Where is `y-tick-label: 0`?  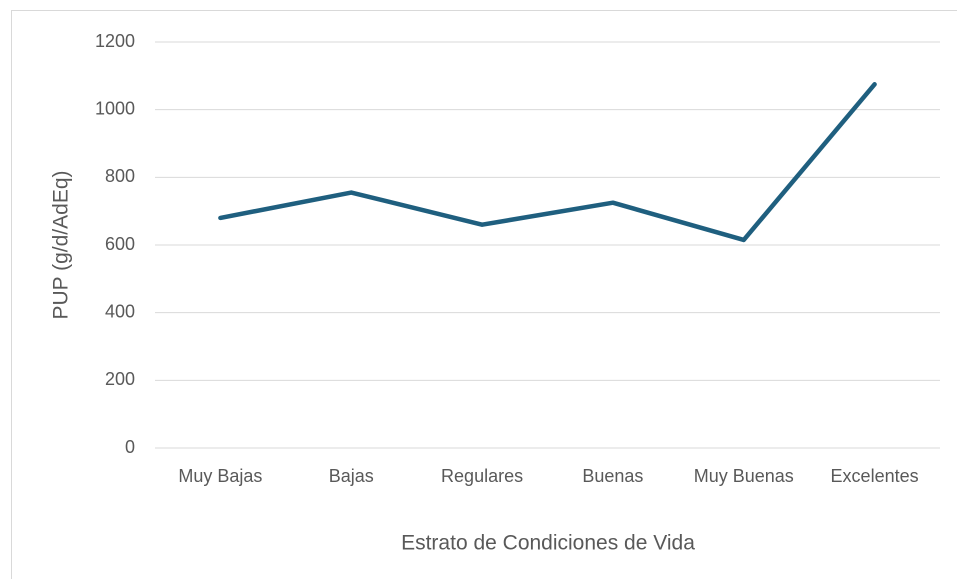
y-tick-label: 0 is located at coordinates (130, 447).